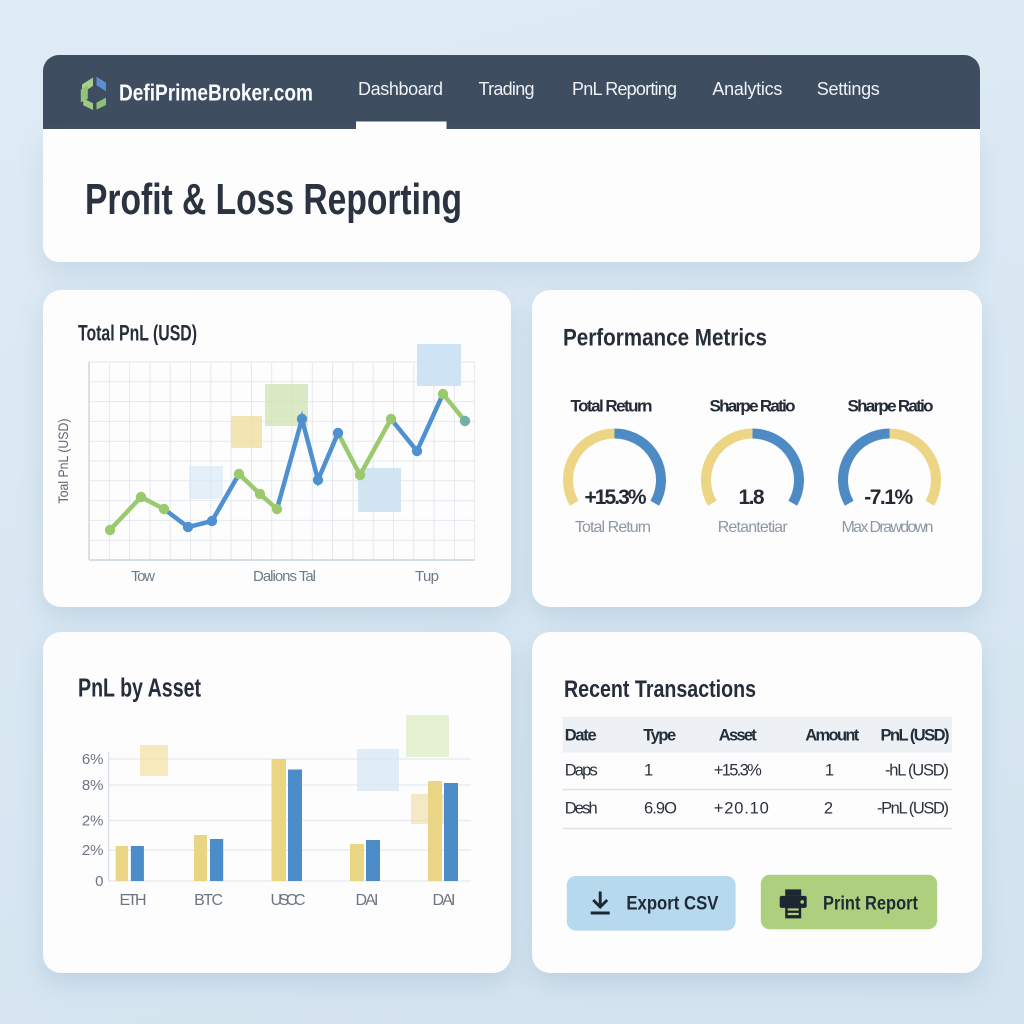 The width and height of the screenshot is (1024, 1024). I want to click on svg-text: Analytics, so click(747, 89).